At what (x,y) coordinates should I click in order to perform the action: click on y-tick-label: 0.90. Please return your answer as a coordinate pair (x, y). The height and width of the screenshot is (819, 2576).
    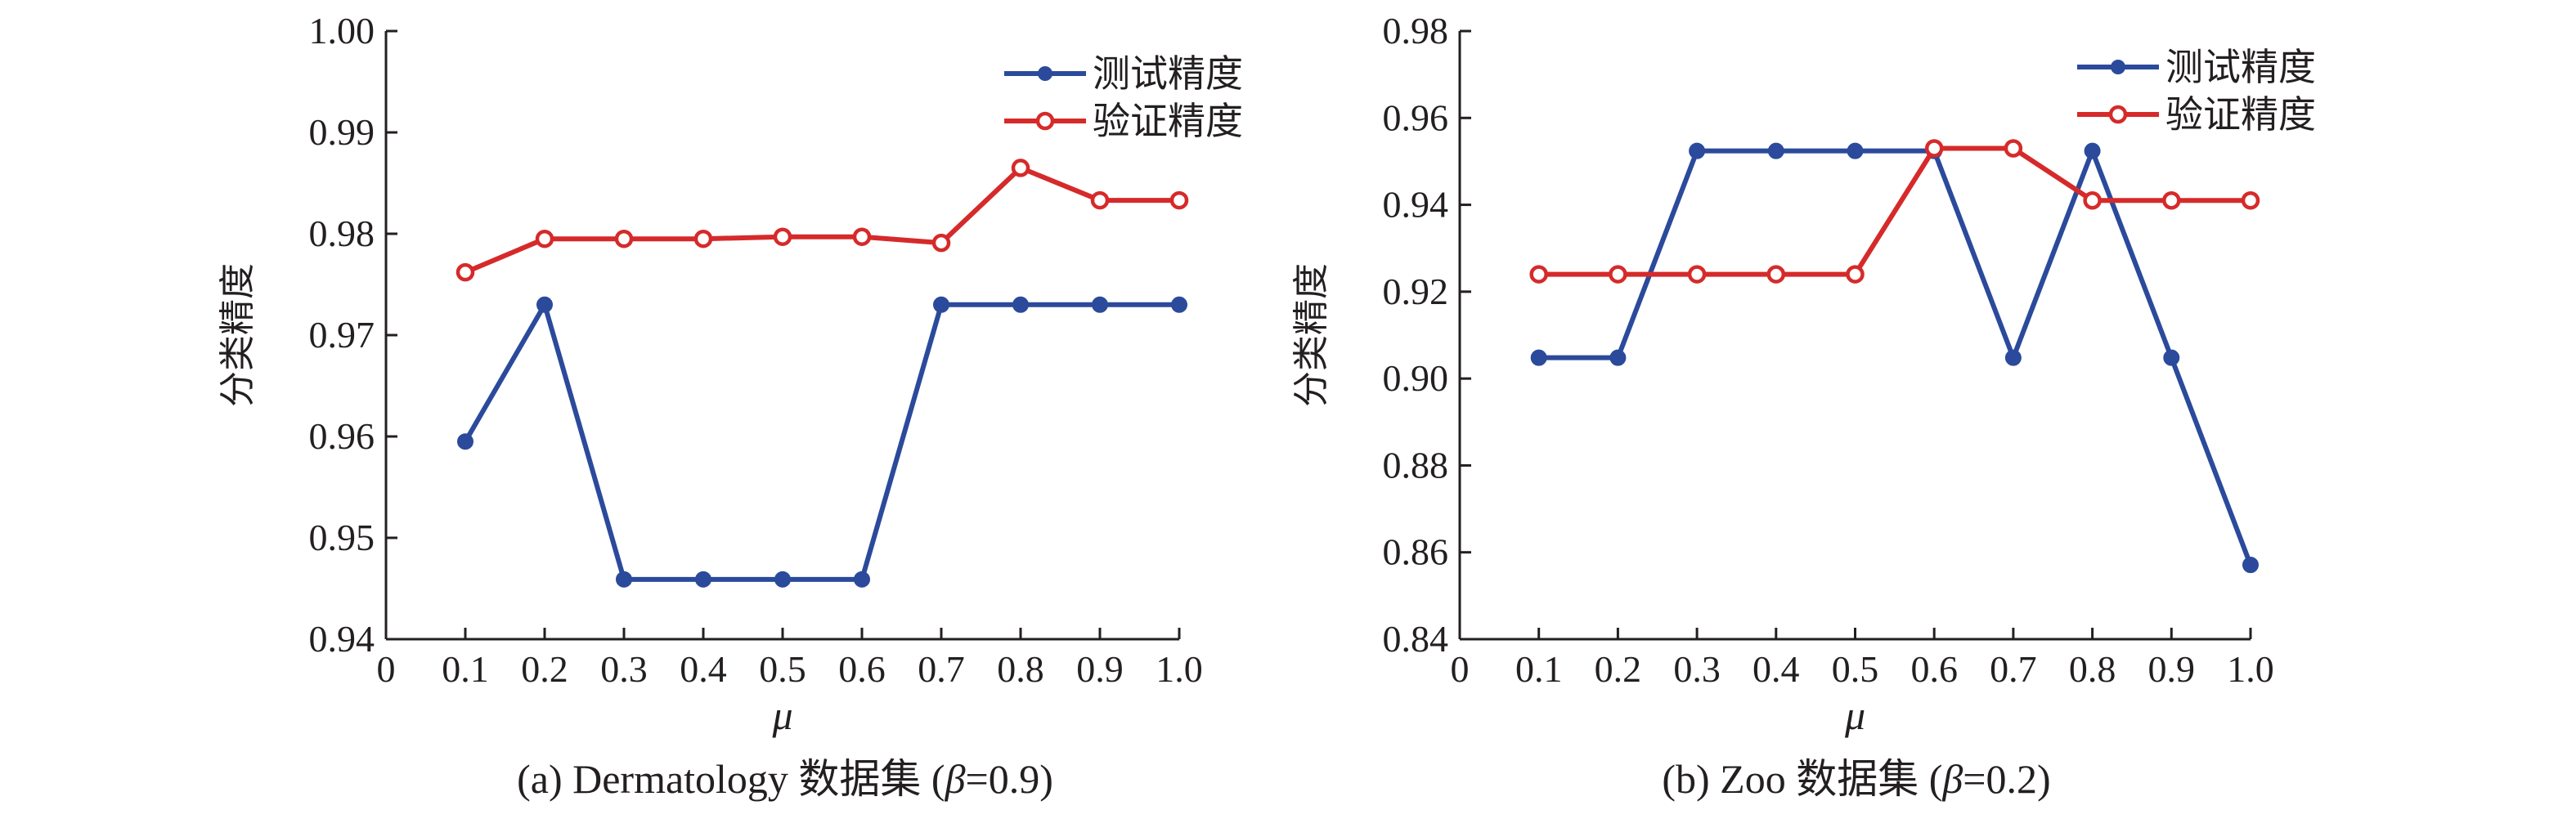
    Looking at the image, I should click on (1416, 378).